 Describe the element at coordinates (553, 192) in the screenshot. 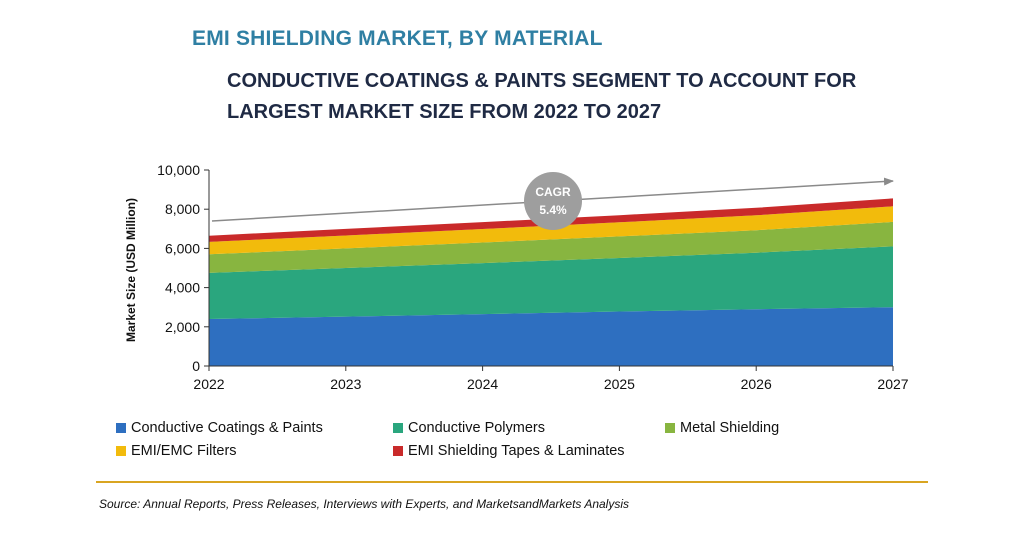

I see `cagr-label: CAGR` at that location.